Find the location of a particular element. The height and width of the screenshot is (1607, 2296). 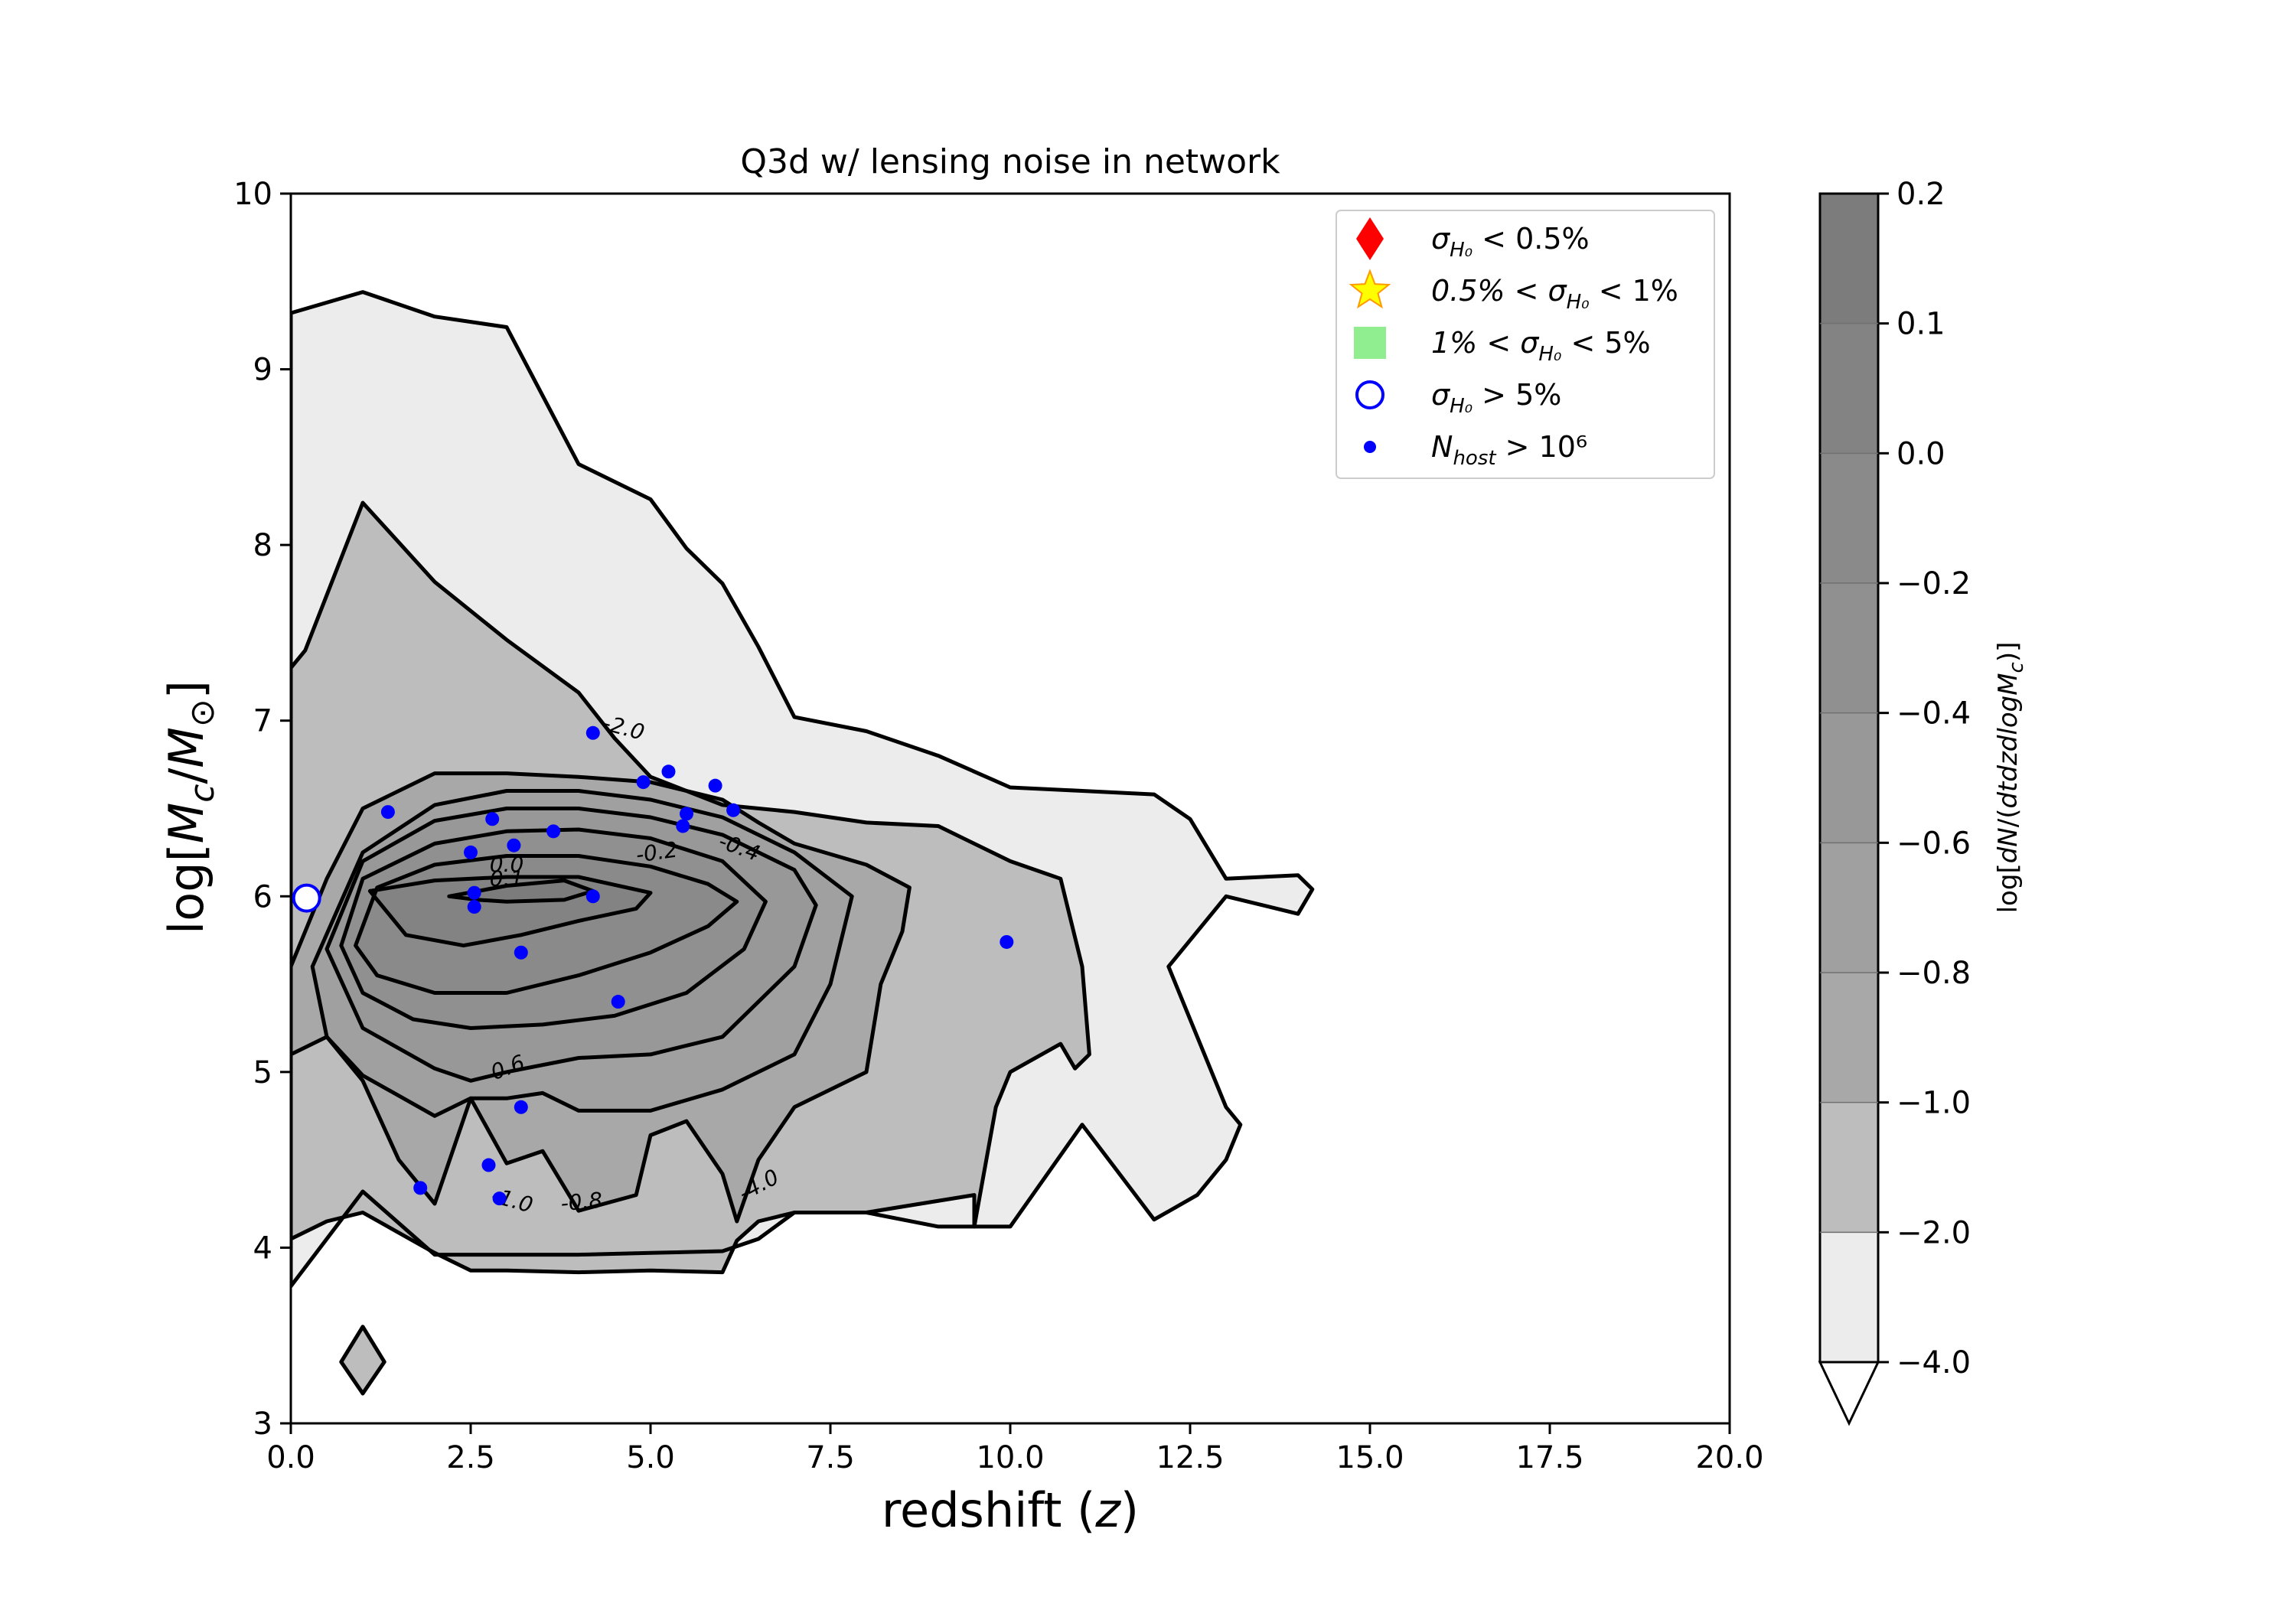

colorbar-extend-triangle is located at coordinates (1849, 1393).